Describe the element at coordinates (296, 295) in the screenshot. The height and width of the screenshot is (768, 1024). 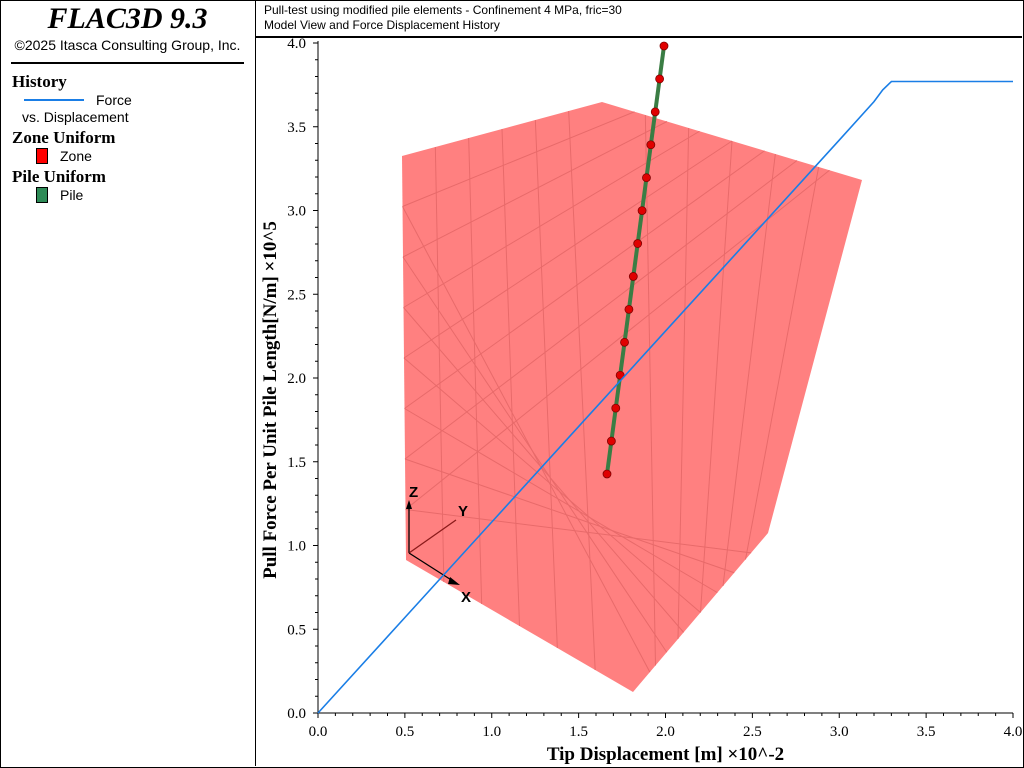
I see `y-tick-label: 2.5` at that location.